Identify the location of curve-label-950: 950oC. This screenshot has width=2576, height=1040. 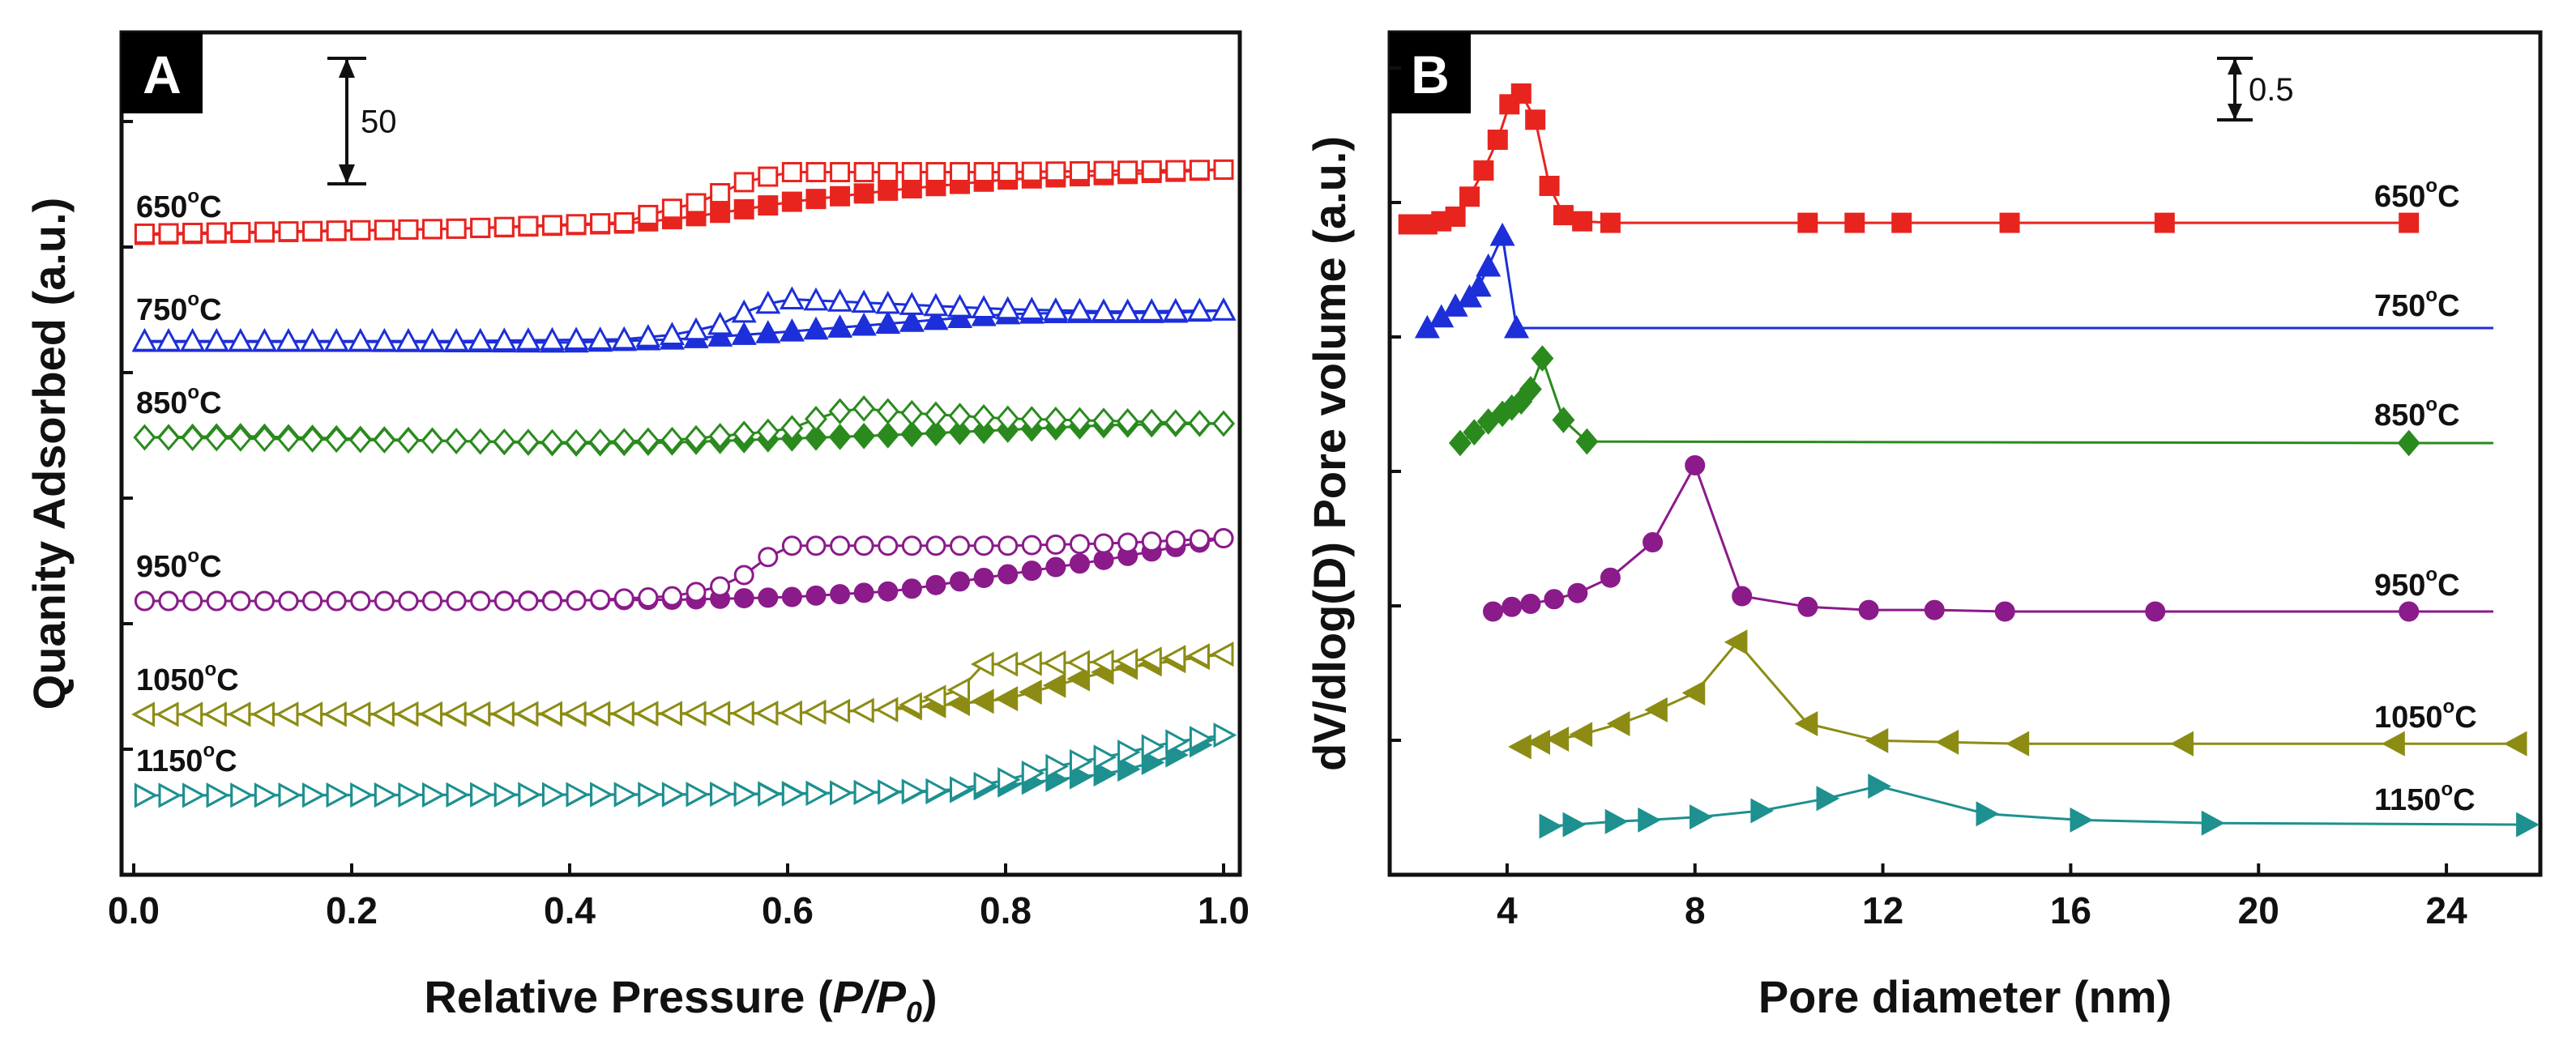
(2417, 583).